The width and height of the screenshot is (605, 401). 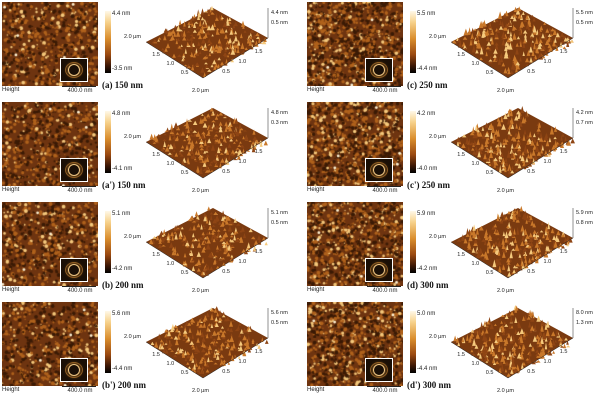 I want to click on surface-axis-edges, so click(x=512, y=358).